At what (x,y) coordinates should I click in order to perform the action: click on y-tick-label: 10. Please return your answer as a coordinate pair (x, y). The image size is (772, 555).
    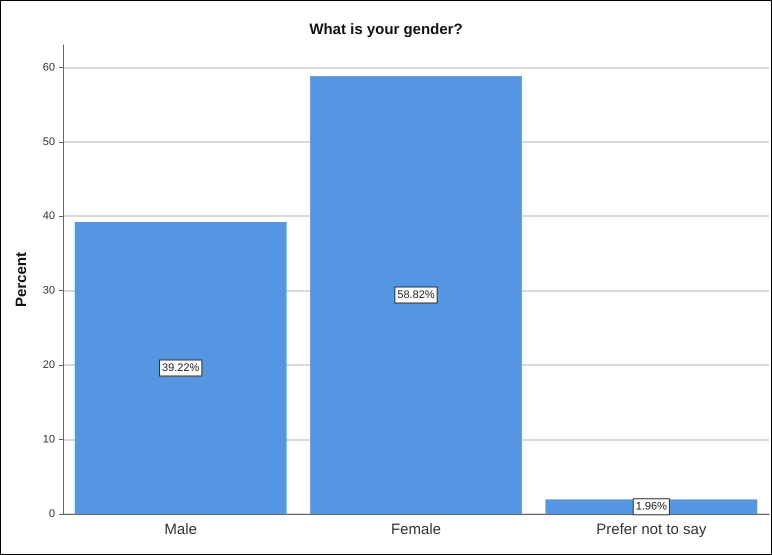
    Looking at the image, I should click on (48, 440).